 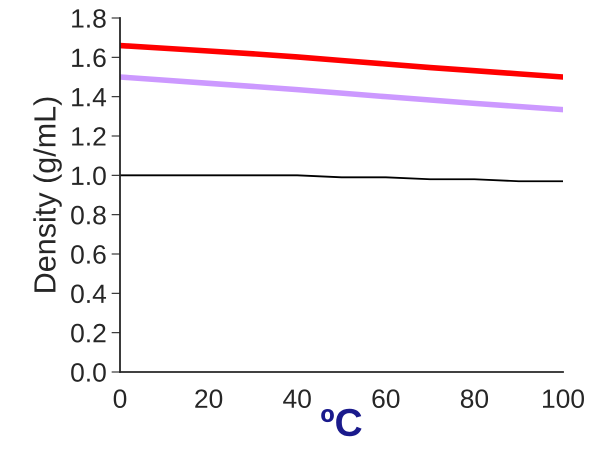 What do you see at coordinates (88, 333) in the screenshot?
I see `y-tick-label: 0.2` at bounding box center [88, 333].